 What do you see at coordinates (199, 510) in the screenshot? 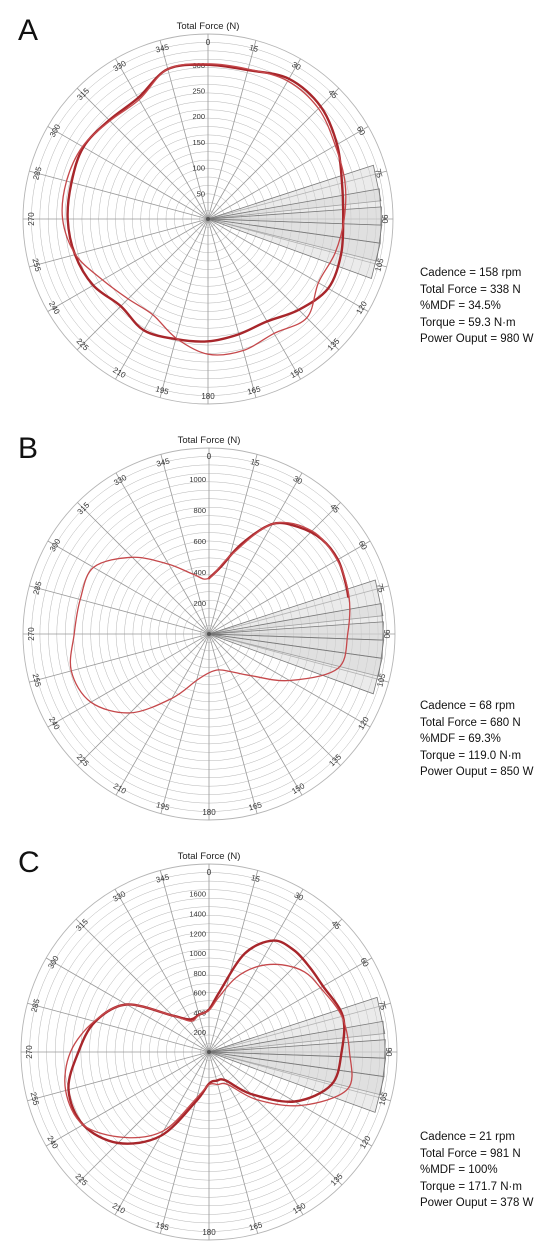
I see `radial-tick-label: 800` at bounding box center [199, 510].